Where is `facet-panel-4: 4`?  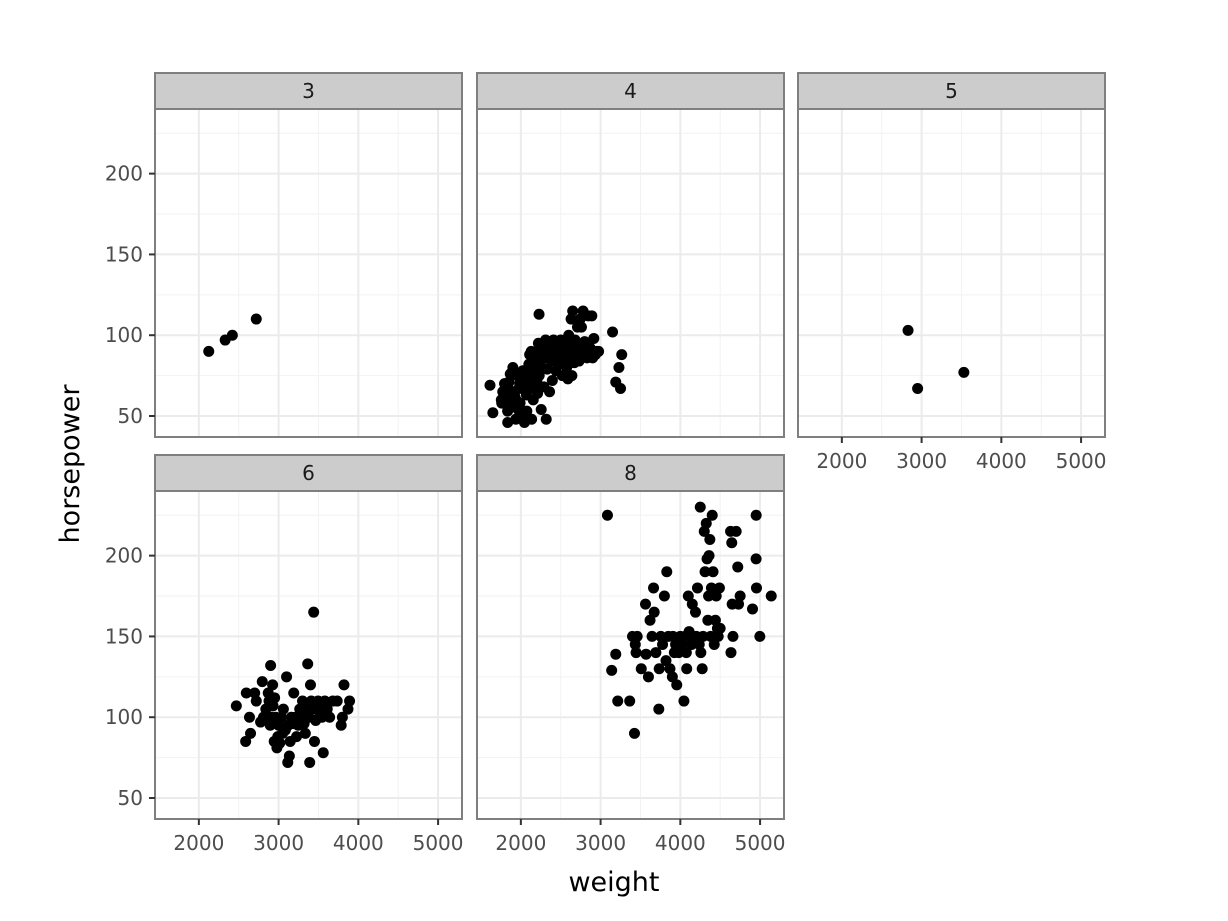 facet-panel-4: 4 is located at coordinates (630, 255).